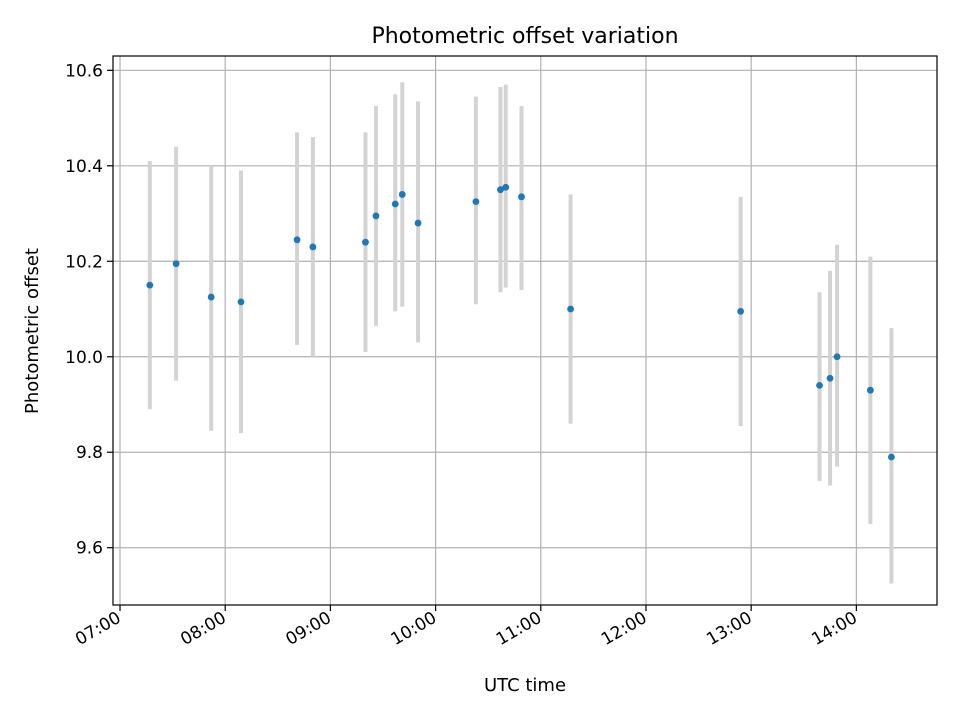 This screenshot has width=960, height=720. Describe the element at coordinates (525, 685) in the screenshot. I see `x-axis-label: UTC time` at that location.